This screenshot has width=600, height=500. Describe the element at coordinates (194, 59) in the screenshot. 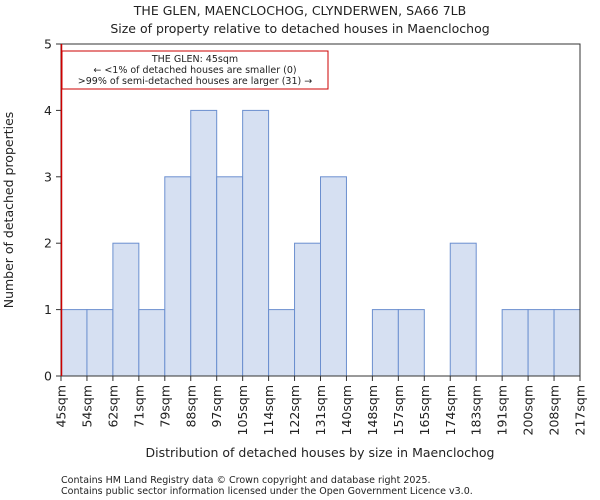

I see `annotation-line-1: THE GLEN: 45sqm` at that location.